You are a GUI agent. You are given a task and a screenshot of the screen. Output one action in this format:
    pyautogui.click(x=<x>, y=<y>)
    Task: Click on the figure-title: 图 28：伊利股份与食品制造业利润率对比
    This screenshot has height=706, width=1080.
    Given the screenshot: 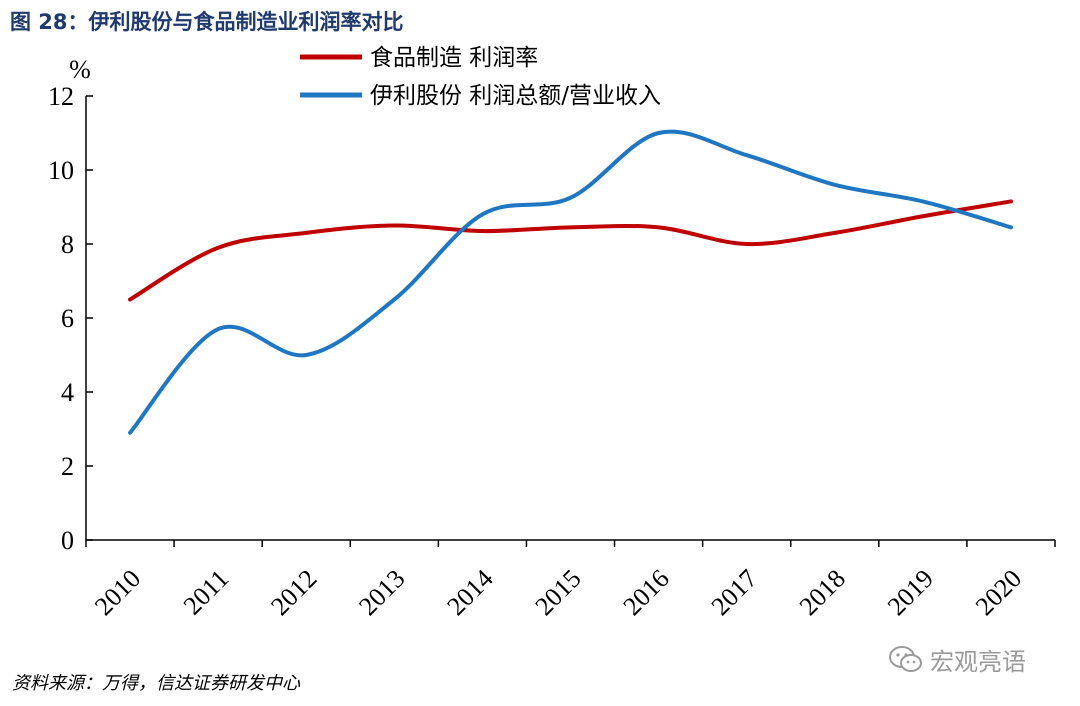 What is the action you would take?
    pyautogui.click(x=207, y=22)
    